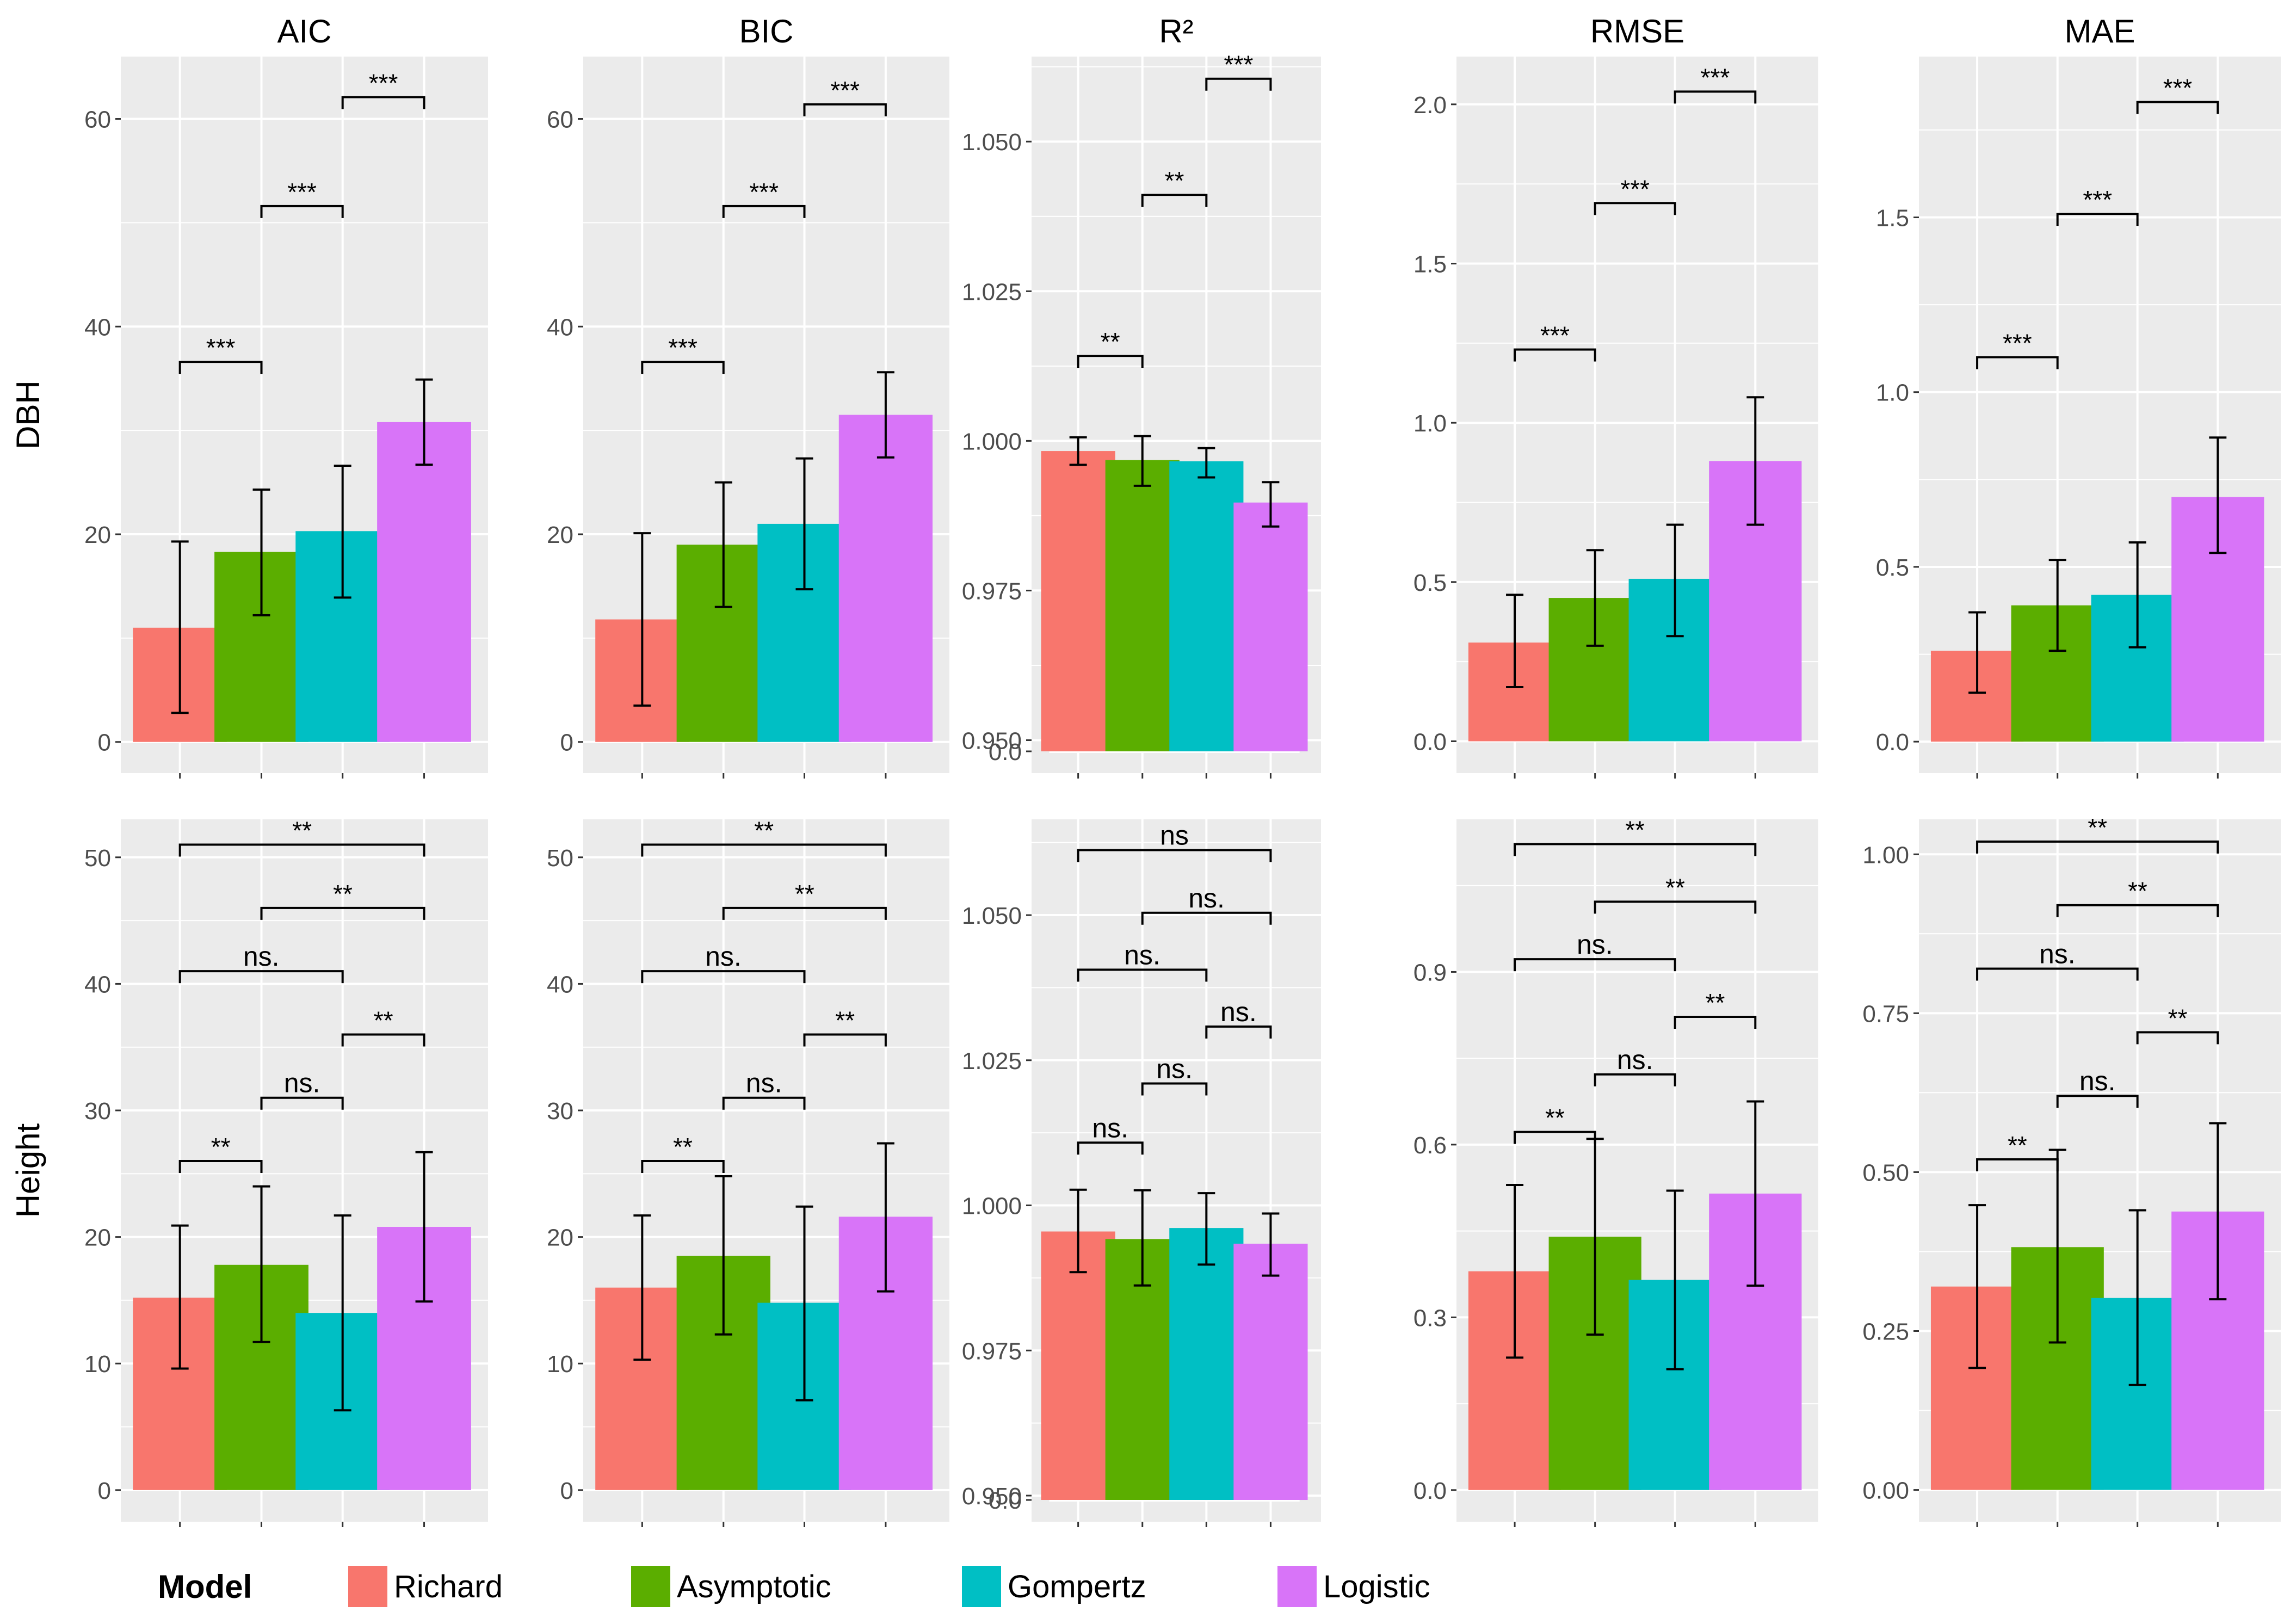  What do you see at coordinates (1174, 836) in the screenshot?
I see `significance-label: ns` at bounding box center [1174, 836].